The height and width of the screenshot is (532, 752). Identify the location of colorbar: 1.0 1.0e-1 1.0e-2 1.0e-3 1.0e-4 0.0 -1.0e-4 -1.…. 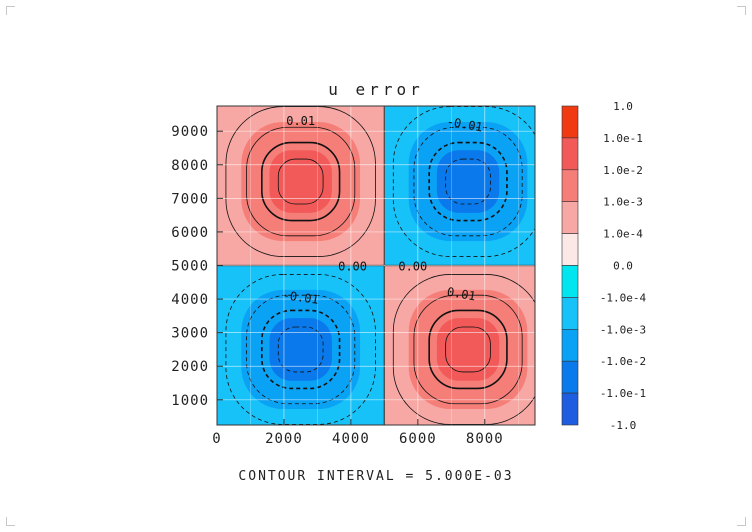
(604, 266).